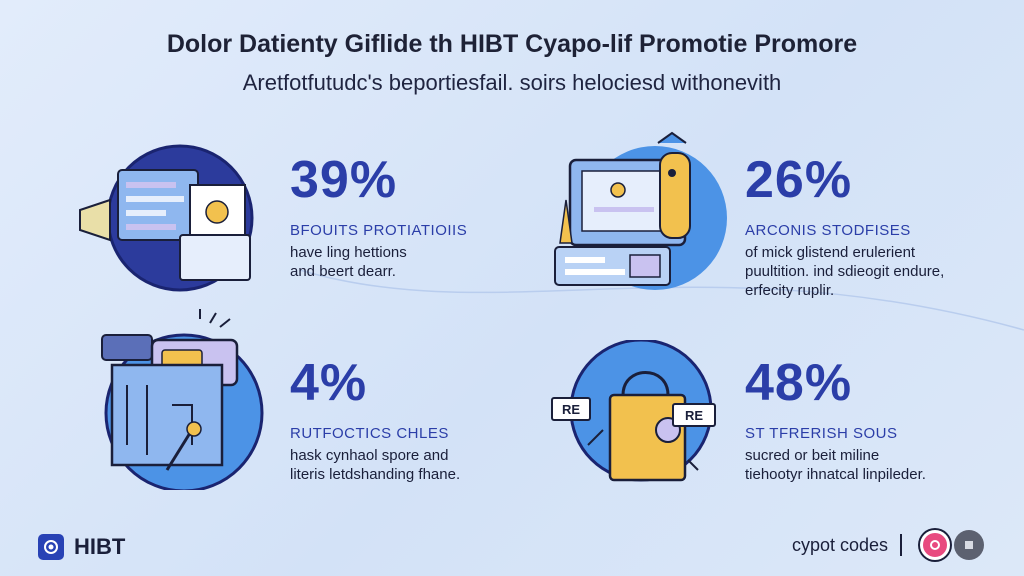 The image size is (1024, 576). I want to click on stat-heading: RUTFOCTICS CHLES, so click(369, 433).